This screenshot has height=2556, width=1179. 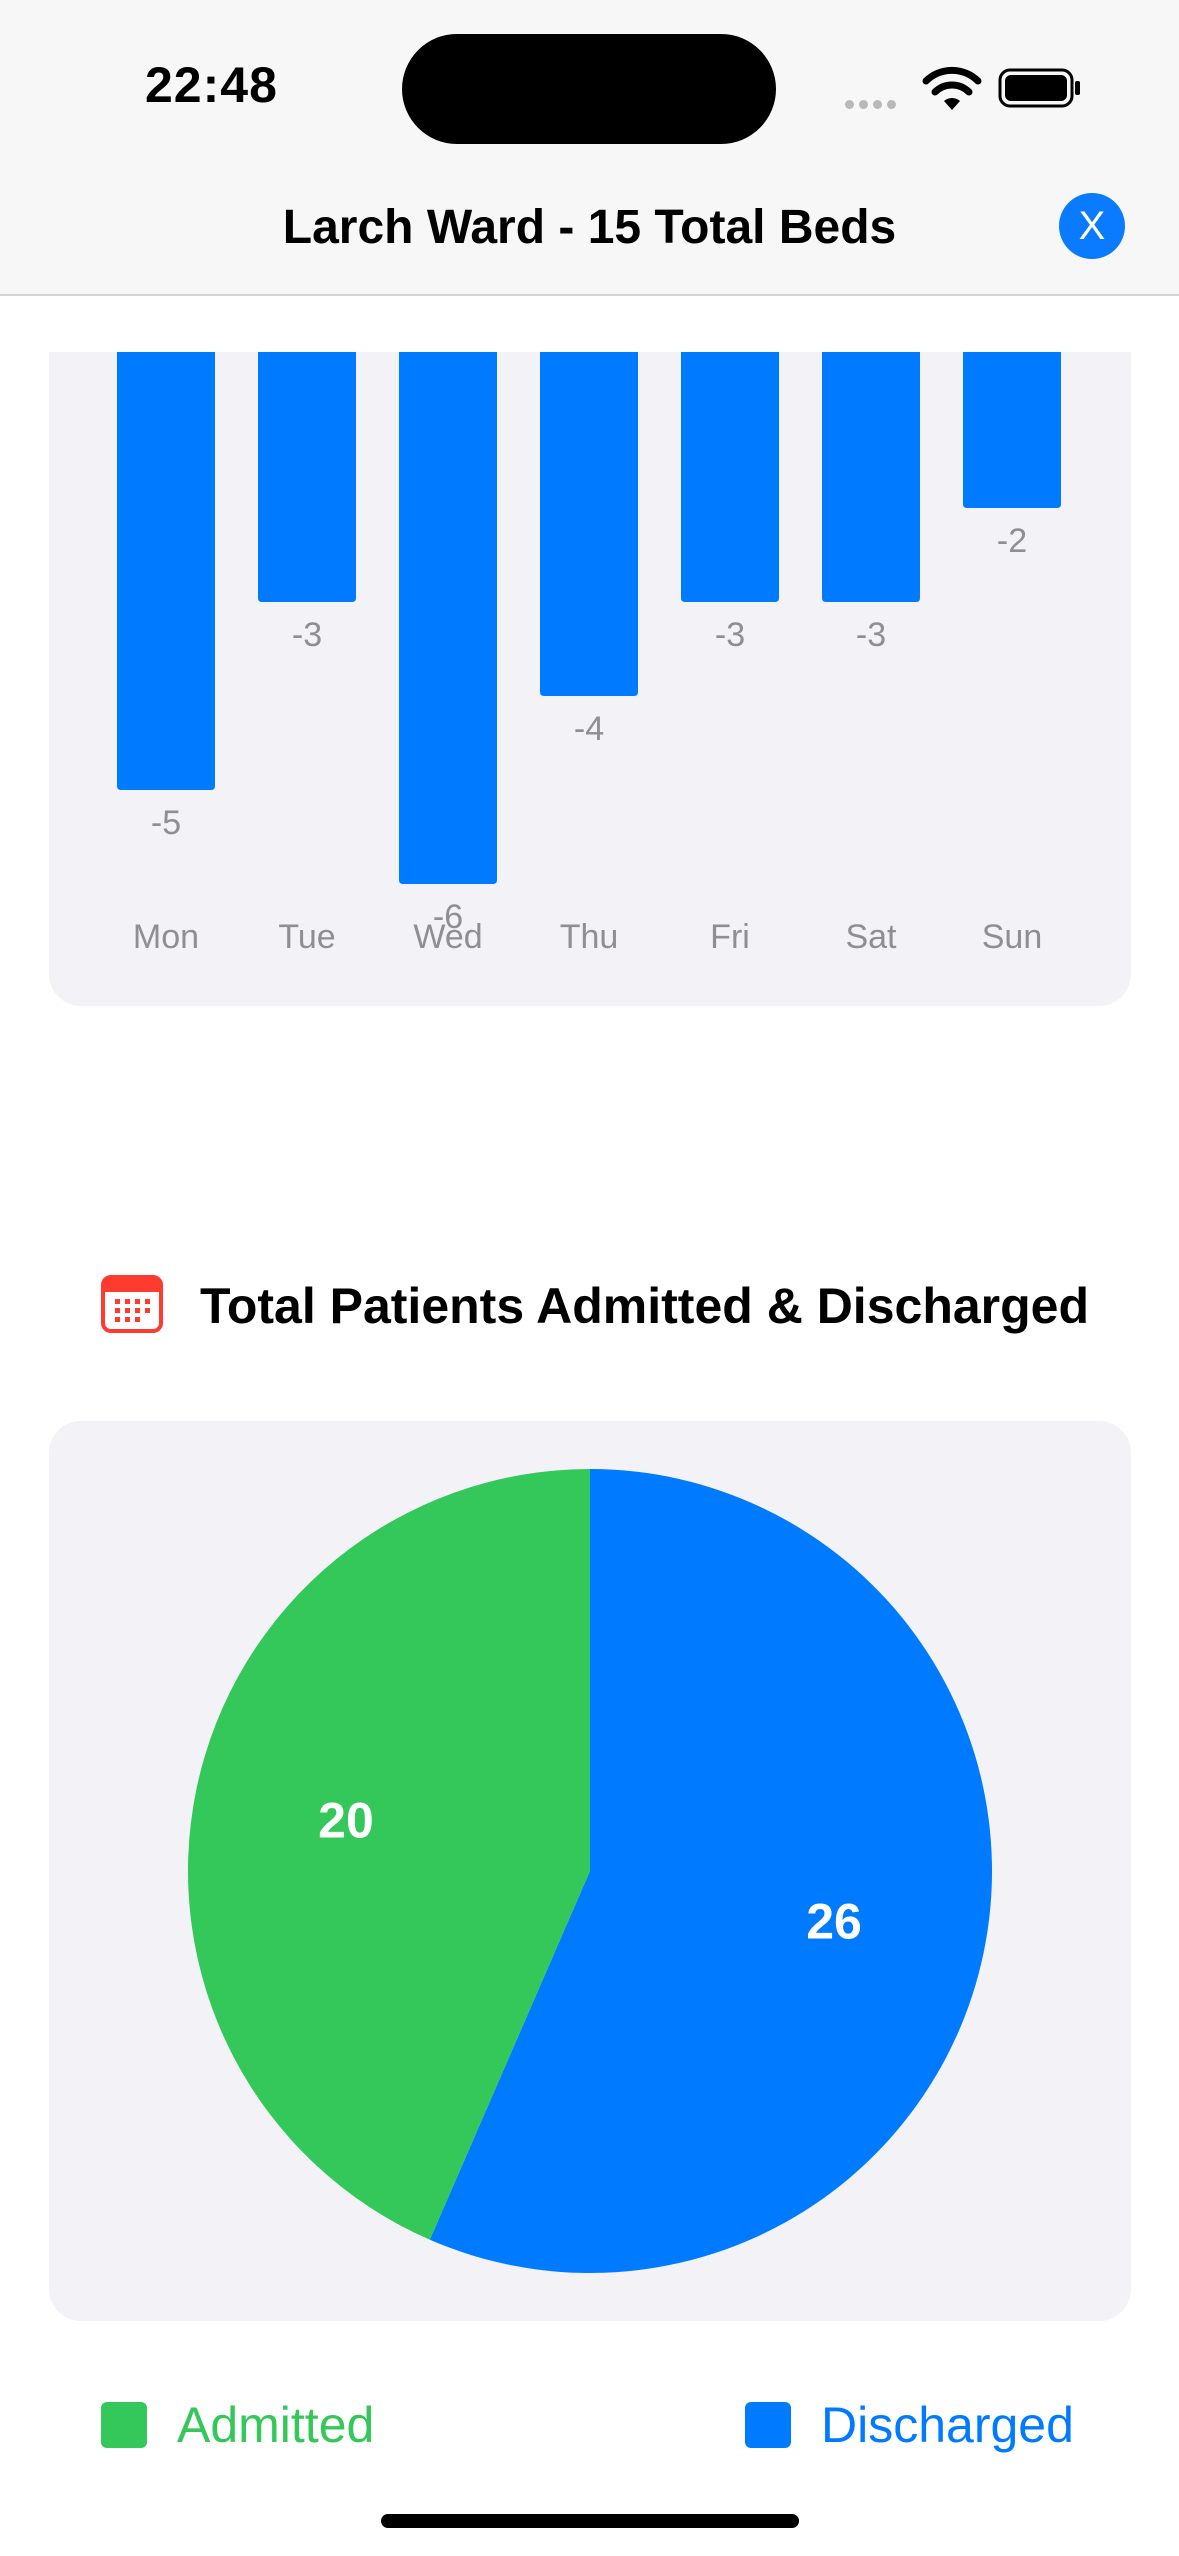 I want to click on x-tick-label: Wed, so click(x=447, y=937).